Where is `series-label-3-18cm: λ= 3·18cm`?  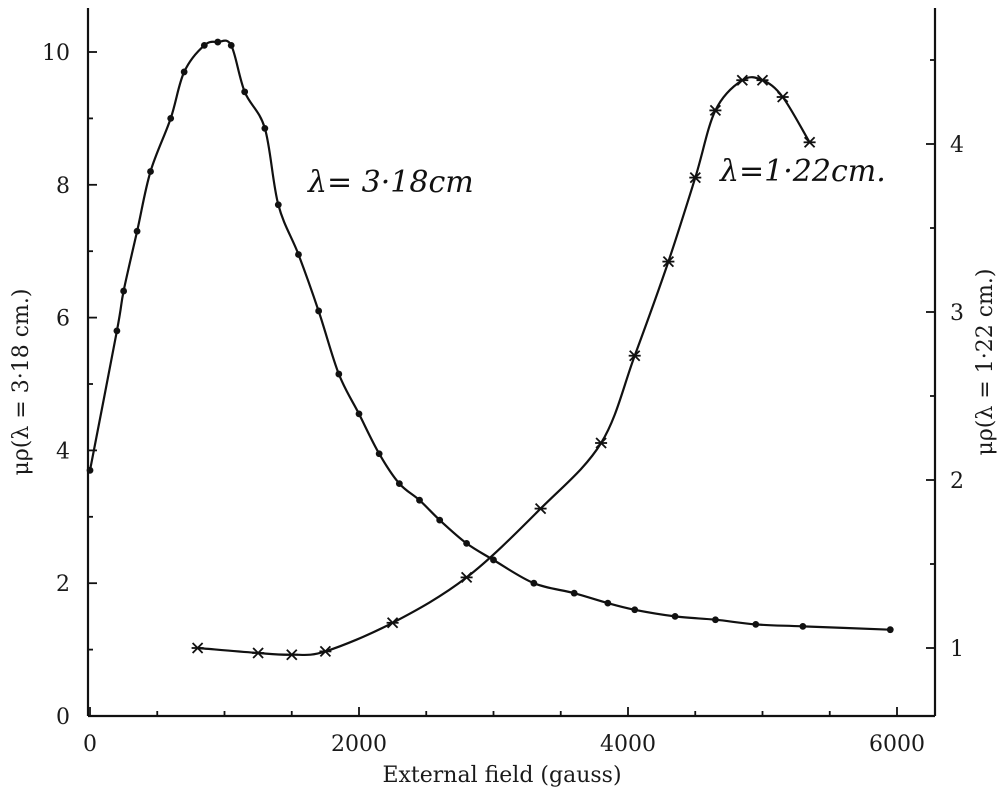
series-label-3-18cm: λ= 3·18cm is located at coordinates (390, 182).